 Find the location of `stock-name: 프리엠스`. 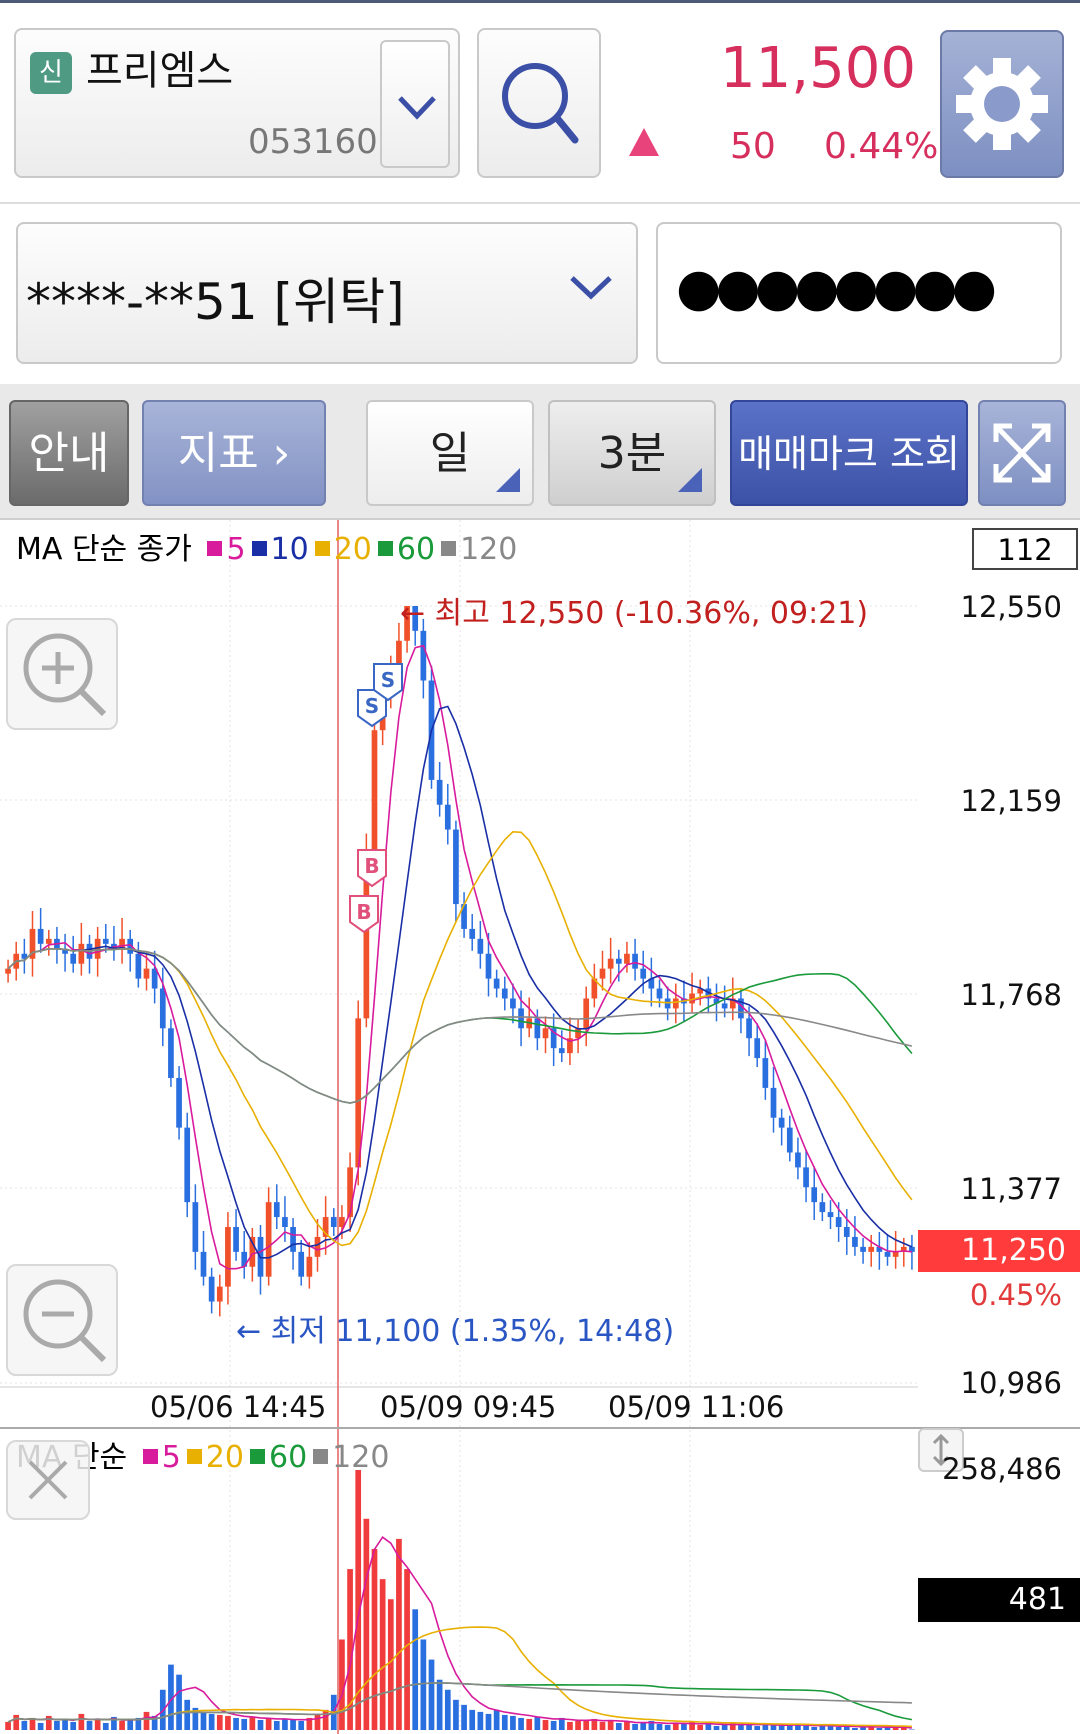

stock-name: 프리엠스 is located at coordinates (160, 71).